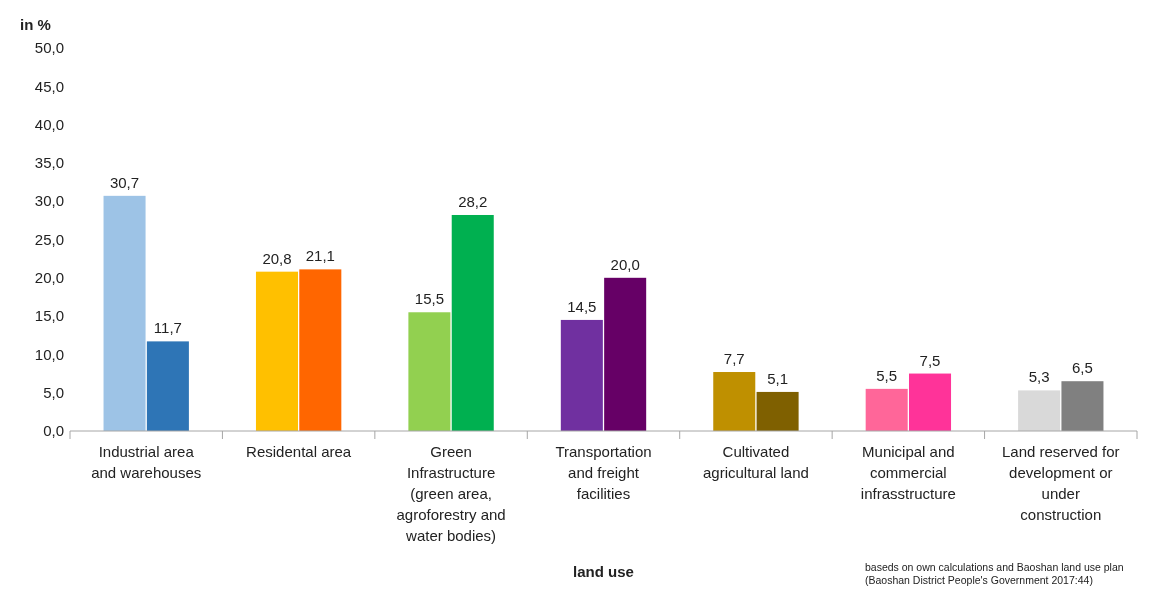  What do you see at coordinates (49, 48) in the screenshot?
I see `y-tick-label: 50,0` at bounding box center [49, 48].